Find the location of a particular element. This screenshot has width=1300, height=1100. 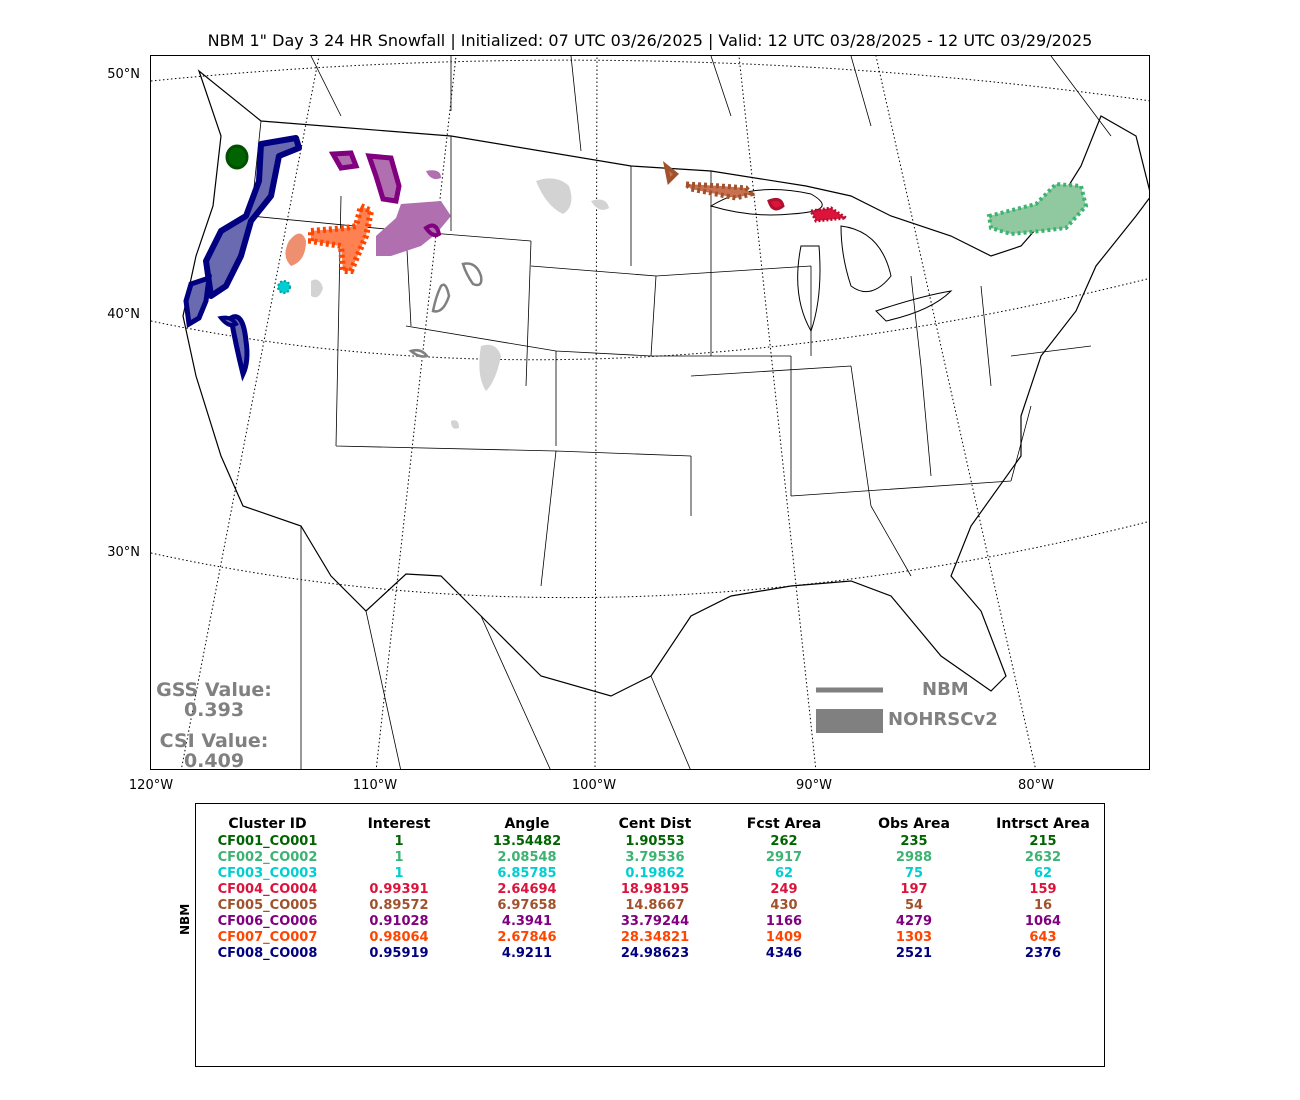

table-cell: 14.8667 is located at coordinates (655, 905).